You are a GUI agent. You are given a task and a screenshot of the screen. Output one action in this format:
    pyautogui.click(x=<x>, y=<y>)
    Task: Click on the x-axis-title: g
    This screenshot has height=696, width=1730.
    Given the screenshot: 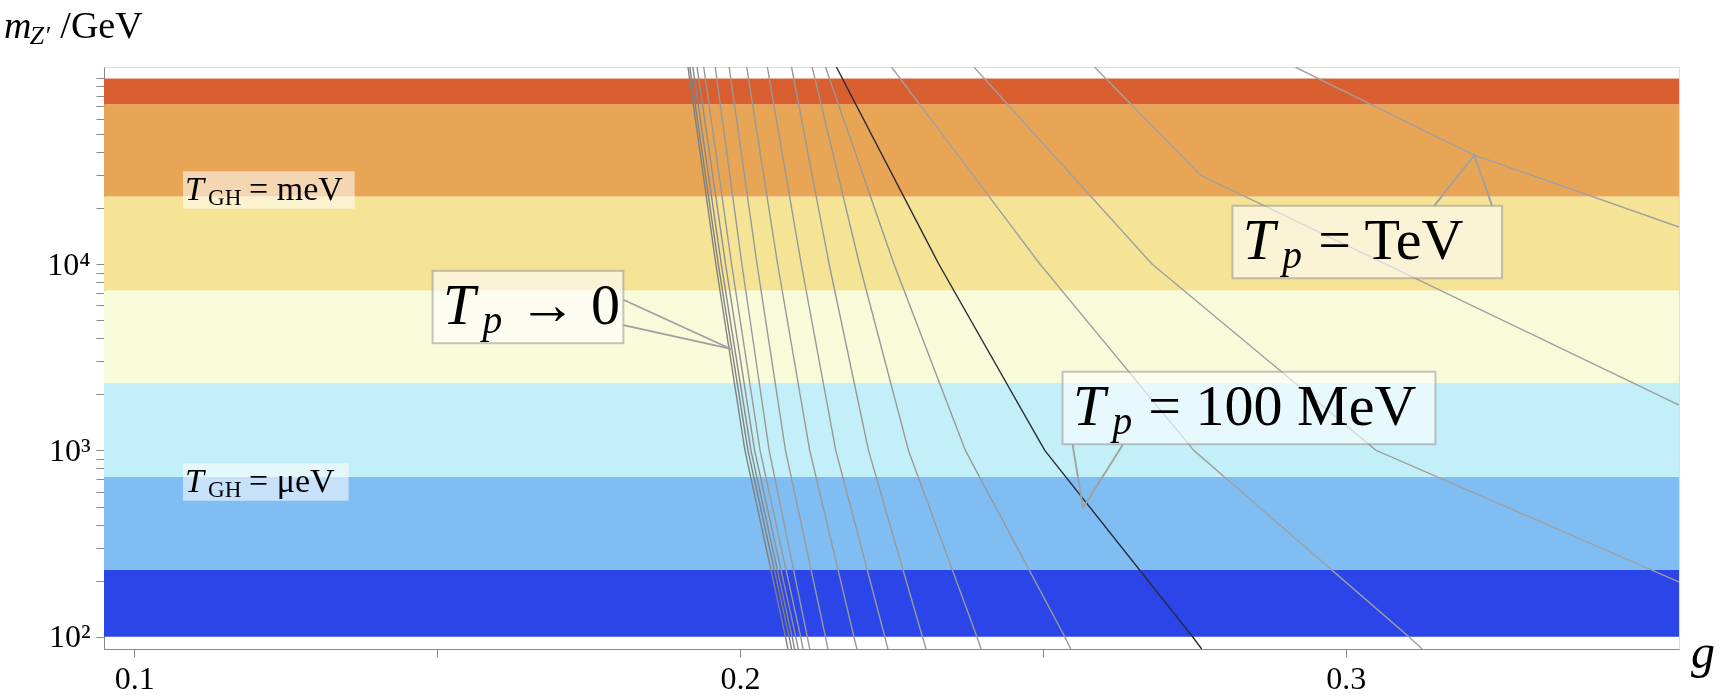 What is the action you would take?
    pyautogui.click(x=1703, y=651)
    